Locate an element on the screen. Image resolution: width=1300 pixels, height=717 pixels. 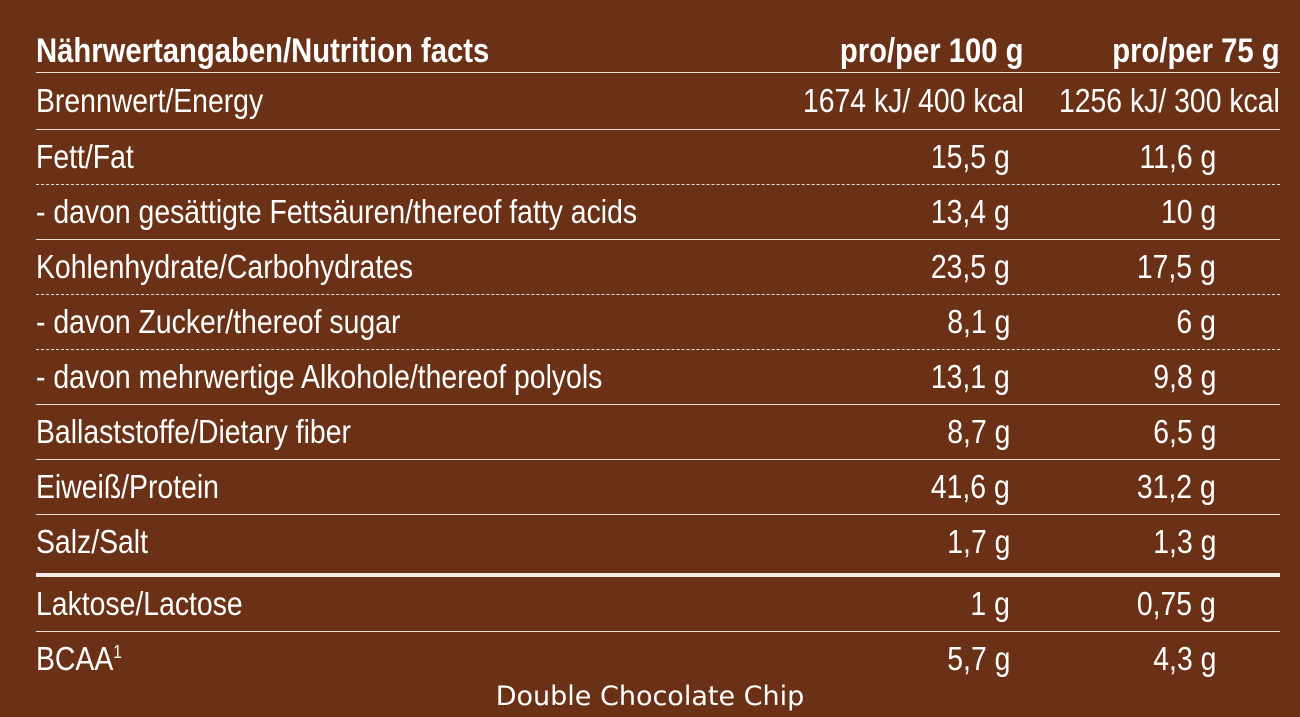
row-label: Ballaststoffe/Dietary fiber is located at coordinates (193, 431).